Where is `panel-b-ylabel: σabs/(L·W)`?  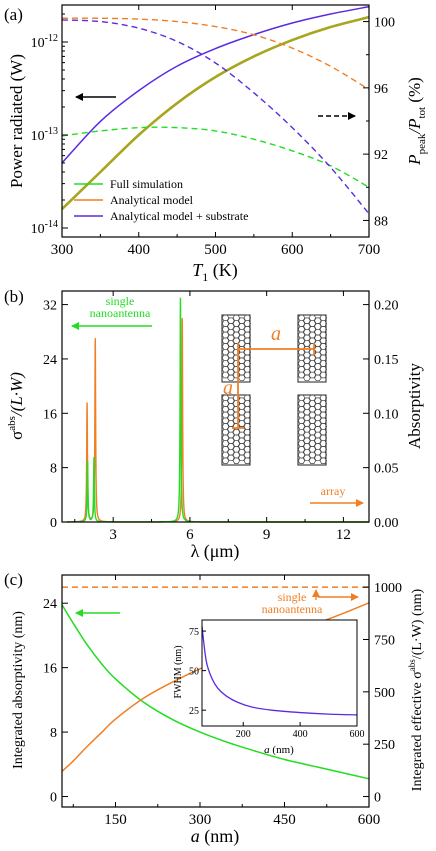 panel-b-ylabel: σabs/(L·W) is located at coordinates (16, 406).